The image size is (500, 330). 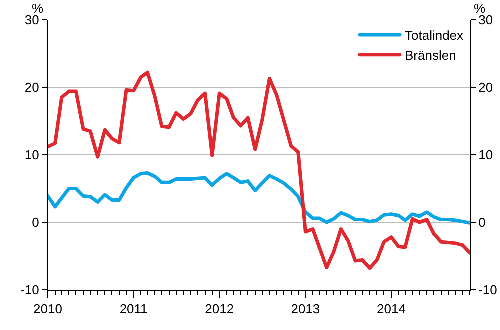 I want to click on y-tick-label: 20, so click(x=32, y=88).